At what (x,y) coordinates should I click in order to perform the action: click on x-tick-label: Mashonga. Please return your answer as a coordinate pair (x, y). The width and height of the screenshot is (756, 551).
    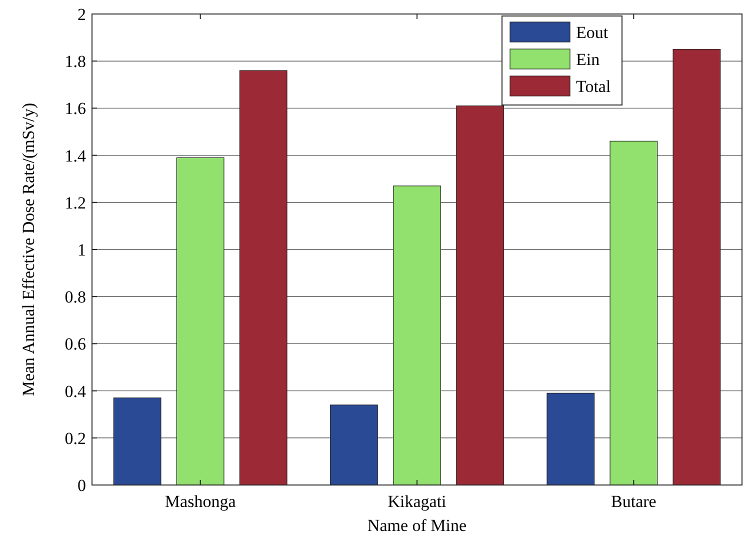
    Looking at the image, I should click on (200, 501).